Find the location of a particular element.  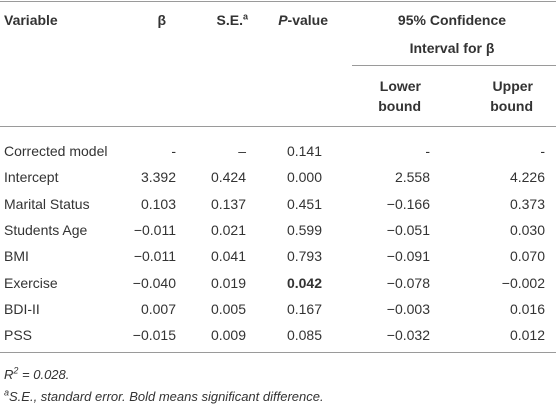

cell: 0.005 is located at coordinates (228, 308).